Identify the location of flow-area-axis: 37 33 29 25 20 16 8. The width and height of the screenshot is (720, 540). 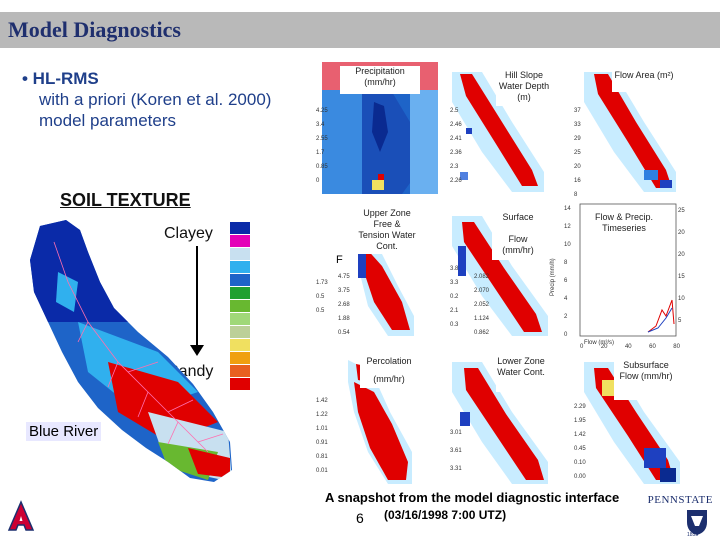
(577, 153).